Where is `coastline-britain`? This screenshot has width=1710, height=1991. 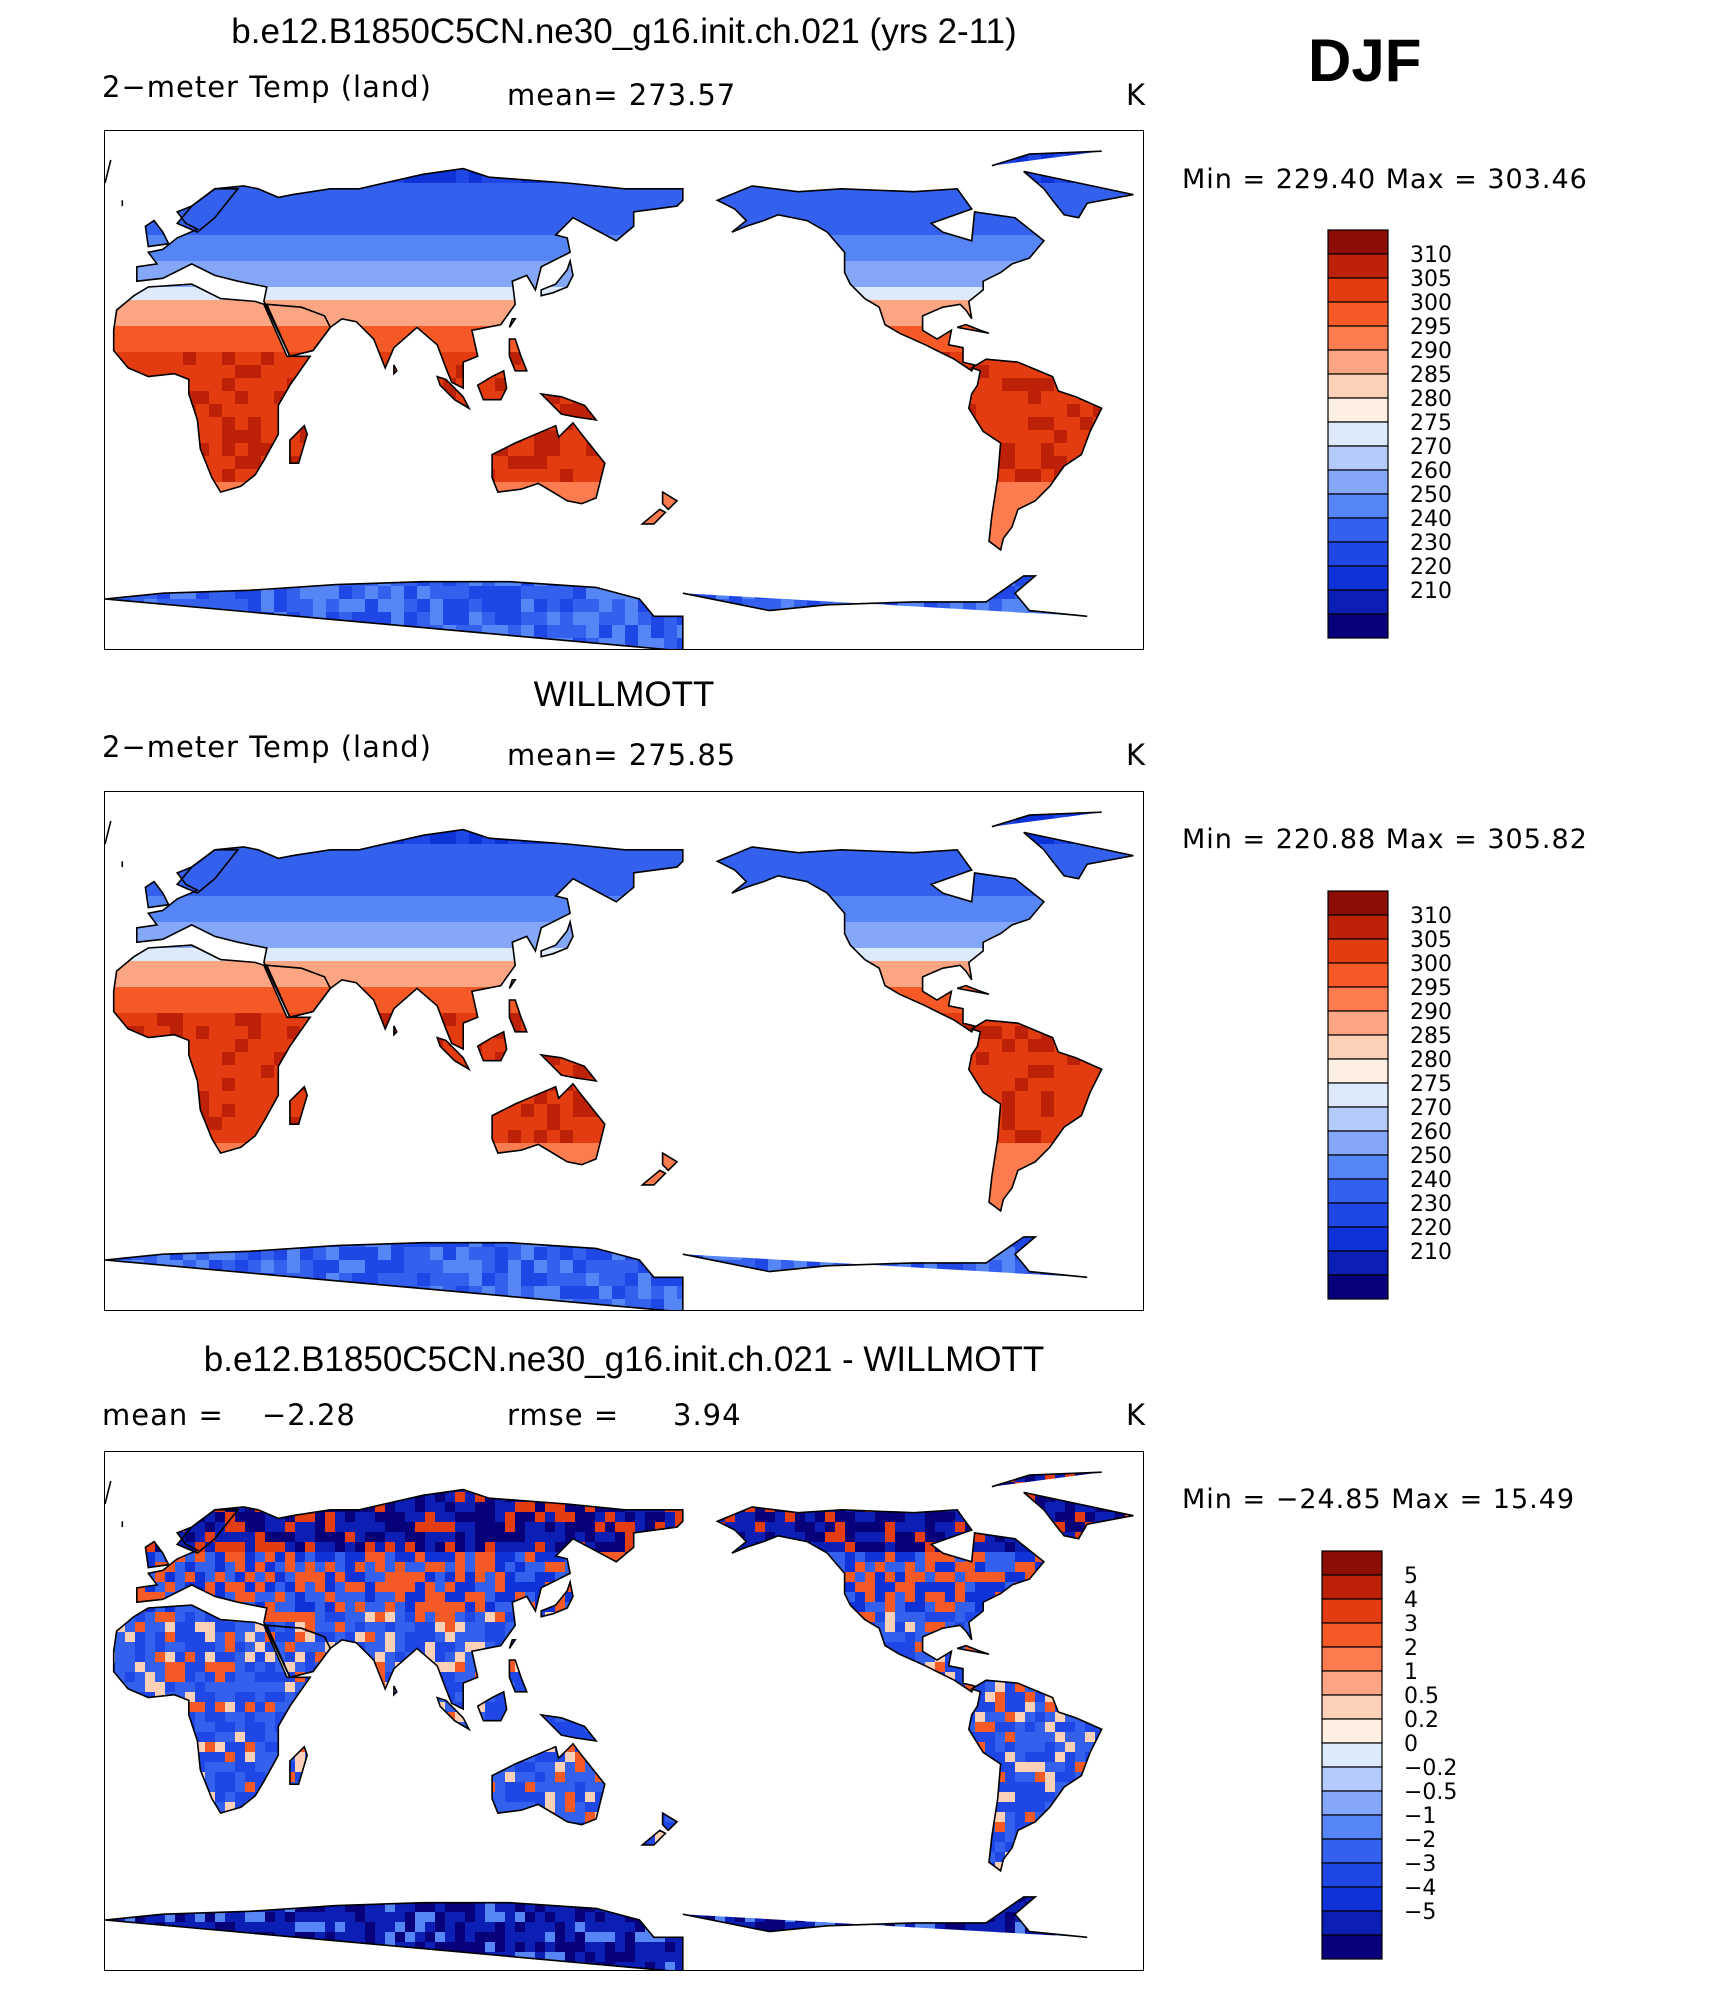 coastline-britain is located at coordinates (157, 1554).